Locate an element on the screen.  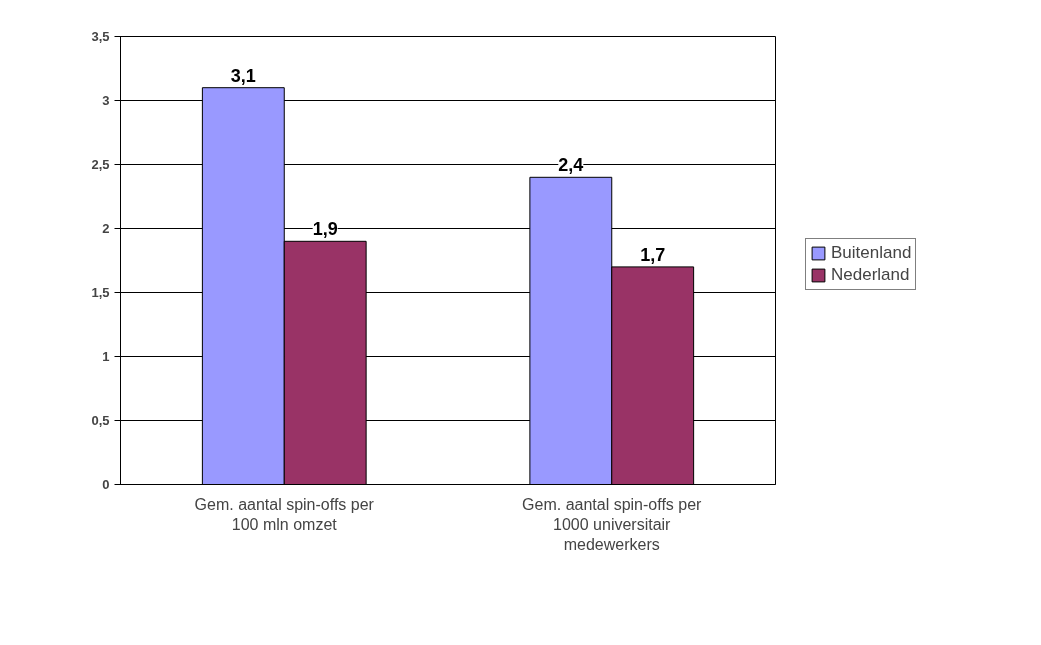
y-tick-label: 2 is located at coordinates (106, 228).